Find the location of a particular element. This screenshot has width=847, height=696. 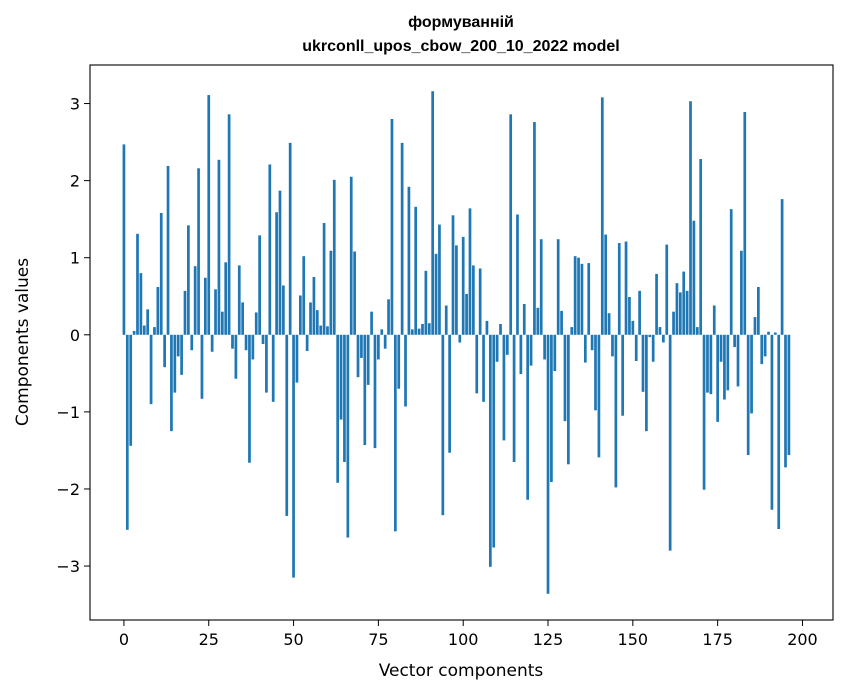

y-tick-label--3: −3 is located at coordinates (68, 566).